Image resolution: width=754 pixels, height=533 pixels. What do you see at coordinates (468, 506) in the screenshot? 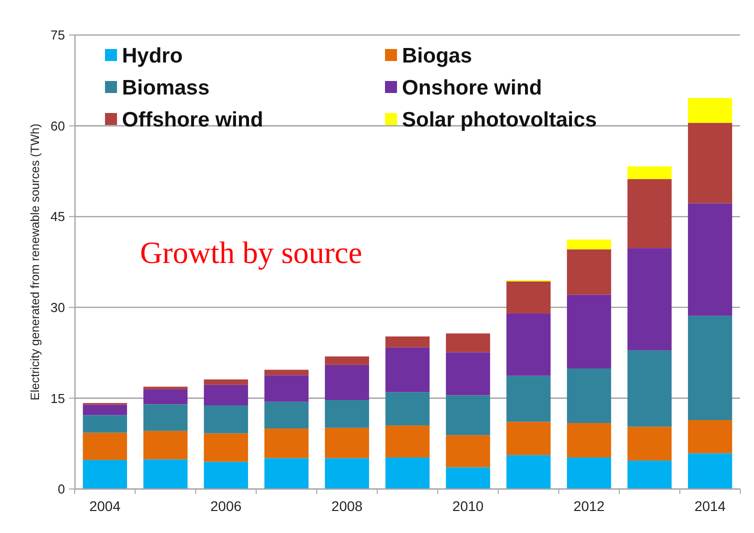
I see `x-tick-label: 2010` at bounding box center [468, 506].